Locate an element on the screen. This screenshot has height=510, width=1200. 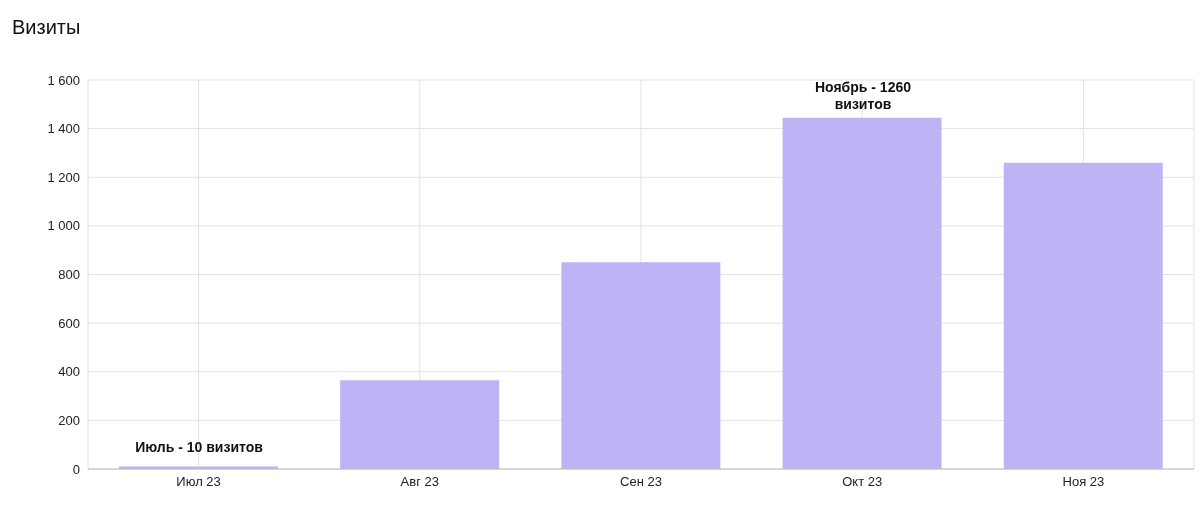
x-tick-label: Окт 23 is located at coordinates (862, 482).